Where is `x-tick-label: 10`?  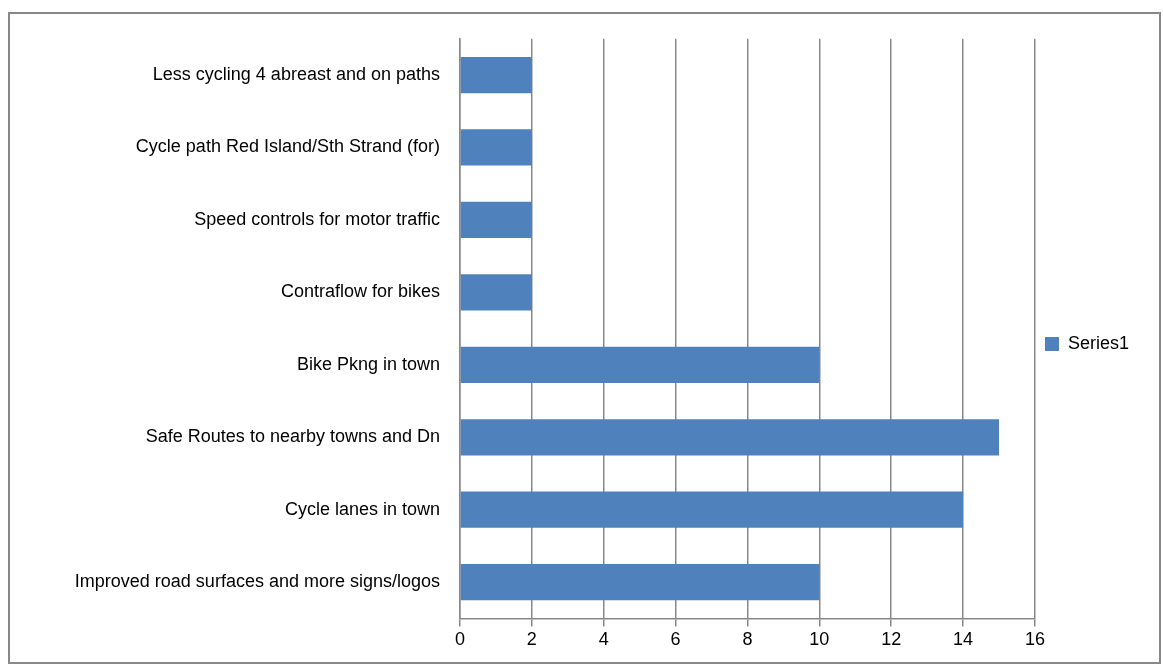
x-tick-label: 10 is located at coordinates (819, 639).